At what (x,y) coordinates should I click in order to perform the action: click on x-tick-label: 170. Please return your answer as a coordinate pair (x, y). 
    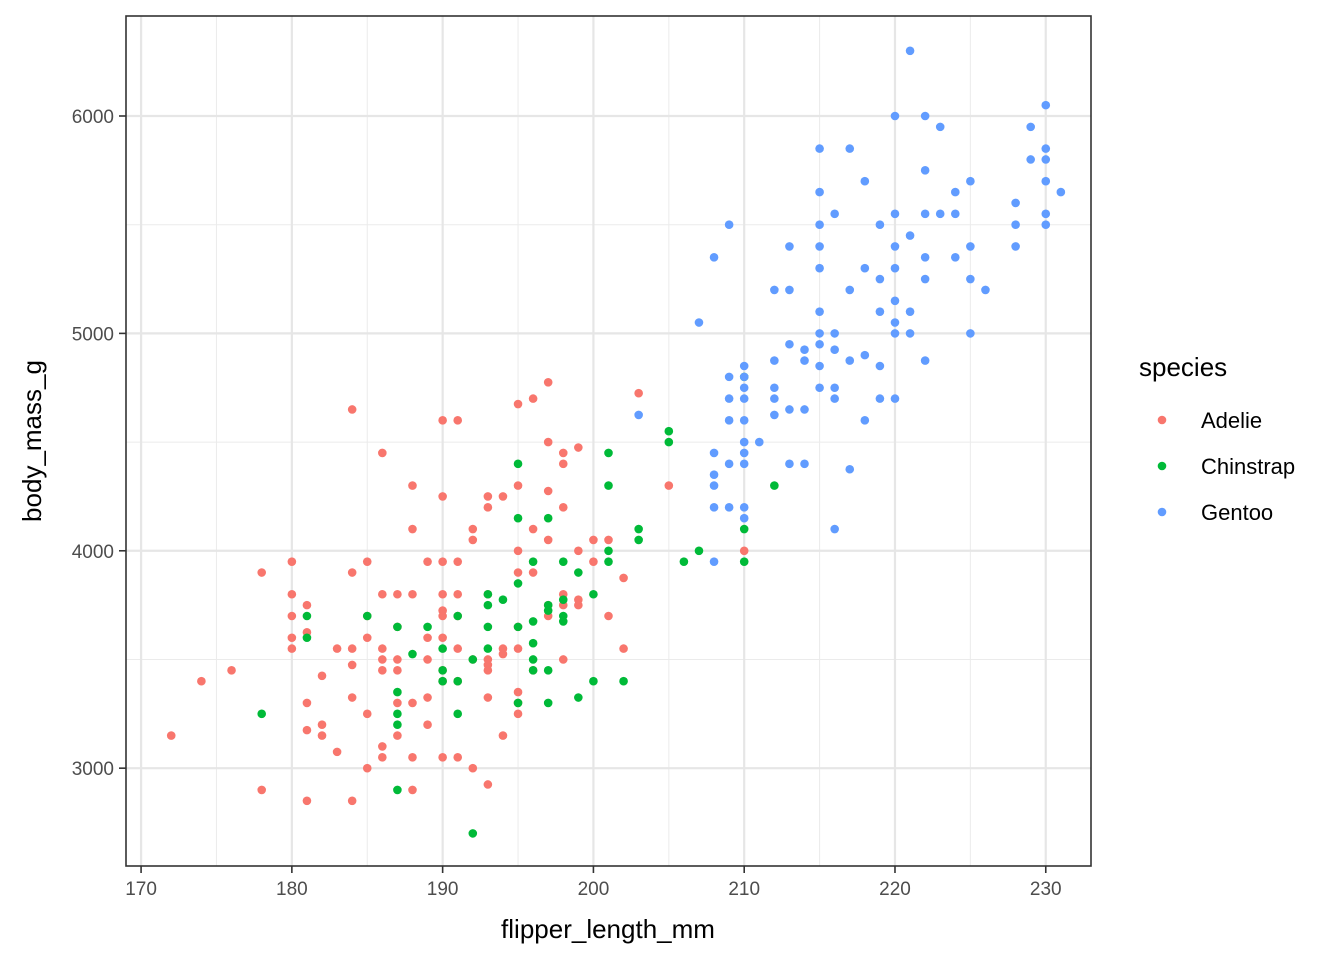
    Looking at the image, I should click on (141, 889).